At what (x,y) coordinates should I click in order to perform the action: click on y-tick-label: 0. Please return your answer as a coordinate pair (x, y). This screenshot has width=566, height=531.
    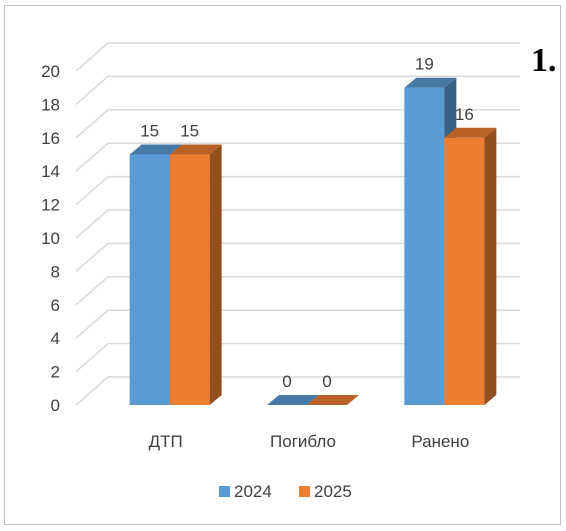
    Looking at the image, I should click on (55, 405).